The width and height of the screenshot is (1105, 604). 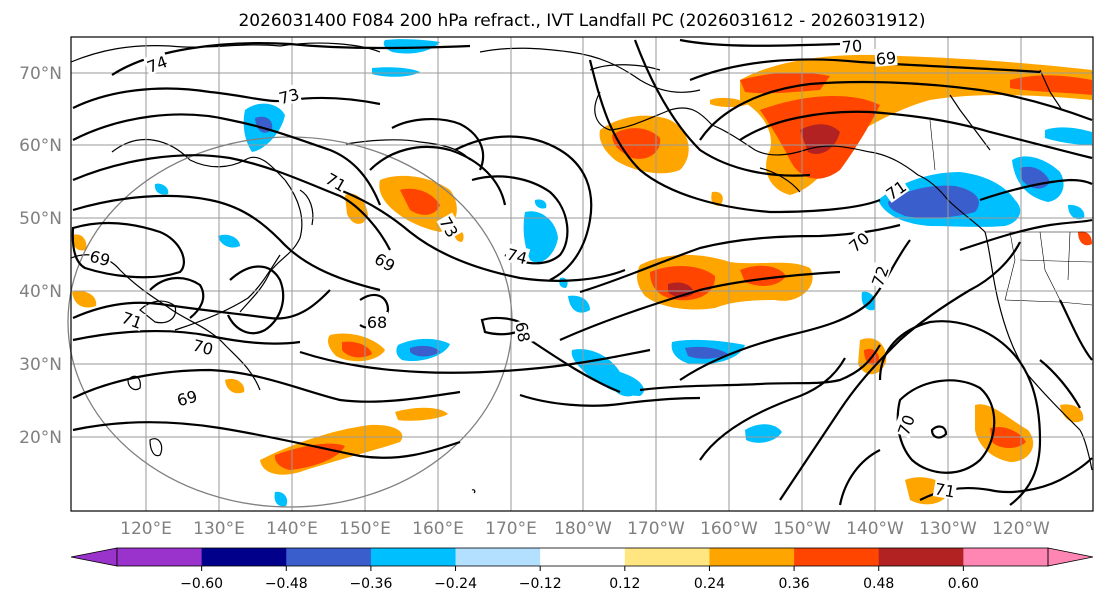 I want to click on contour-label: 73, so click(x=289, y=97).